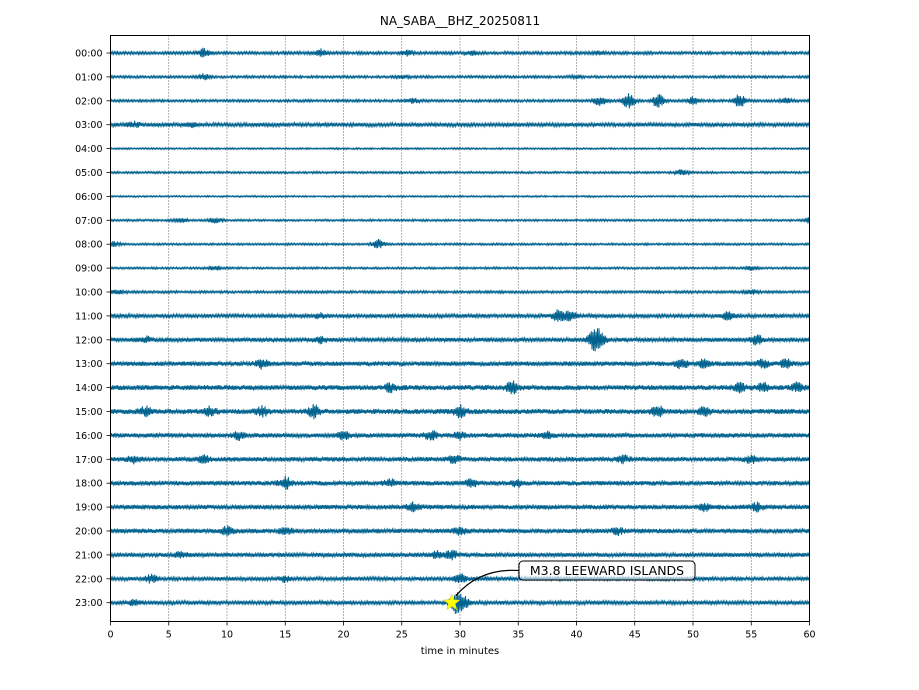  What do you see at coordinates (169, 635) in the screenshot?
I see `x-tick-label: 5` at bounding box center [169, 635].